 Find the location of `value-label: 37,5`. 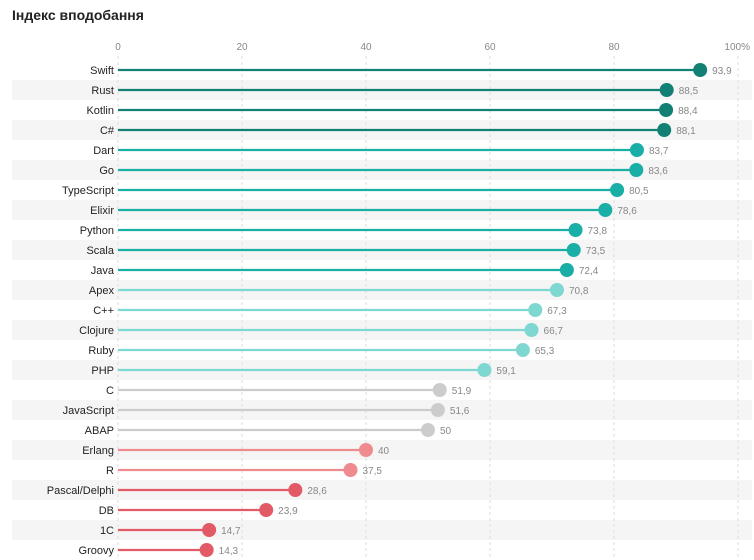

value-label: 37,5 is located at coordinates (373, 471).